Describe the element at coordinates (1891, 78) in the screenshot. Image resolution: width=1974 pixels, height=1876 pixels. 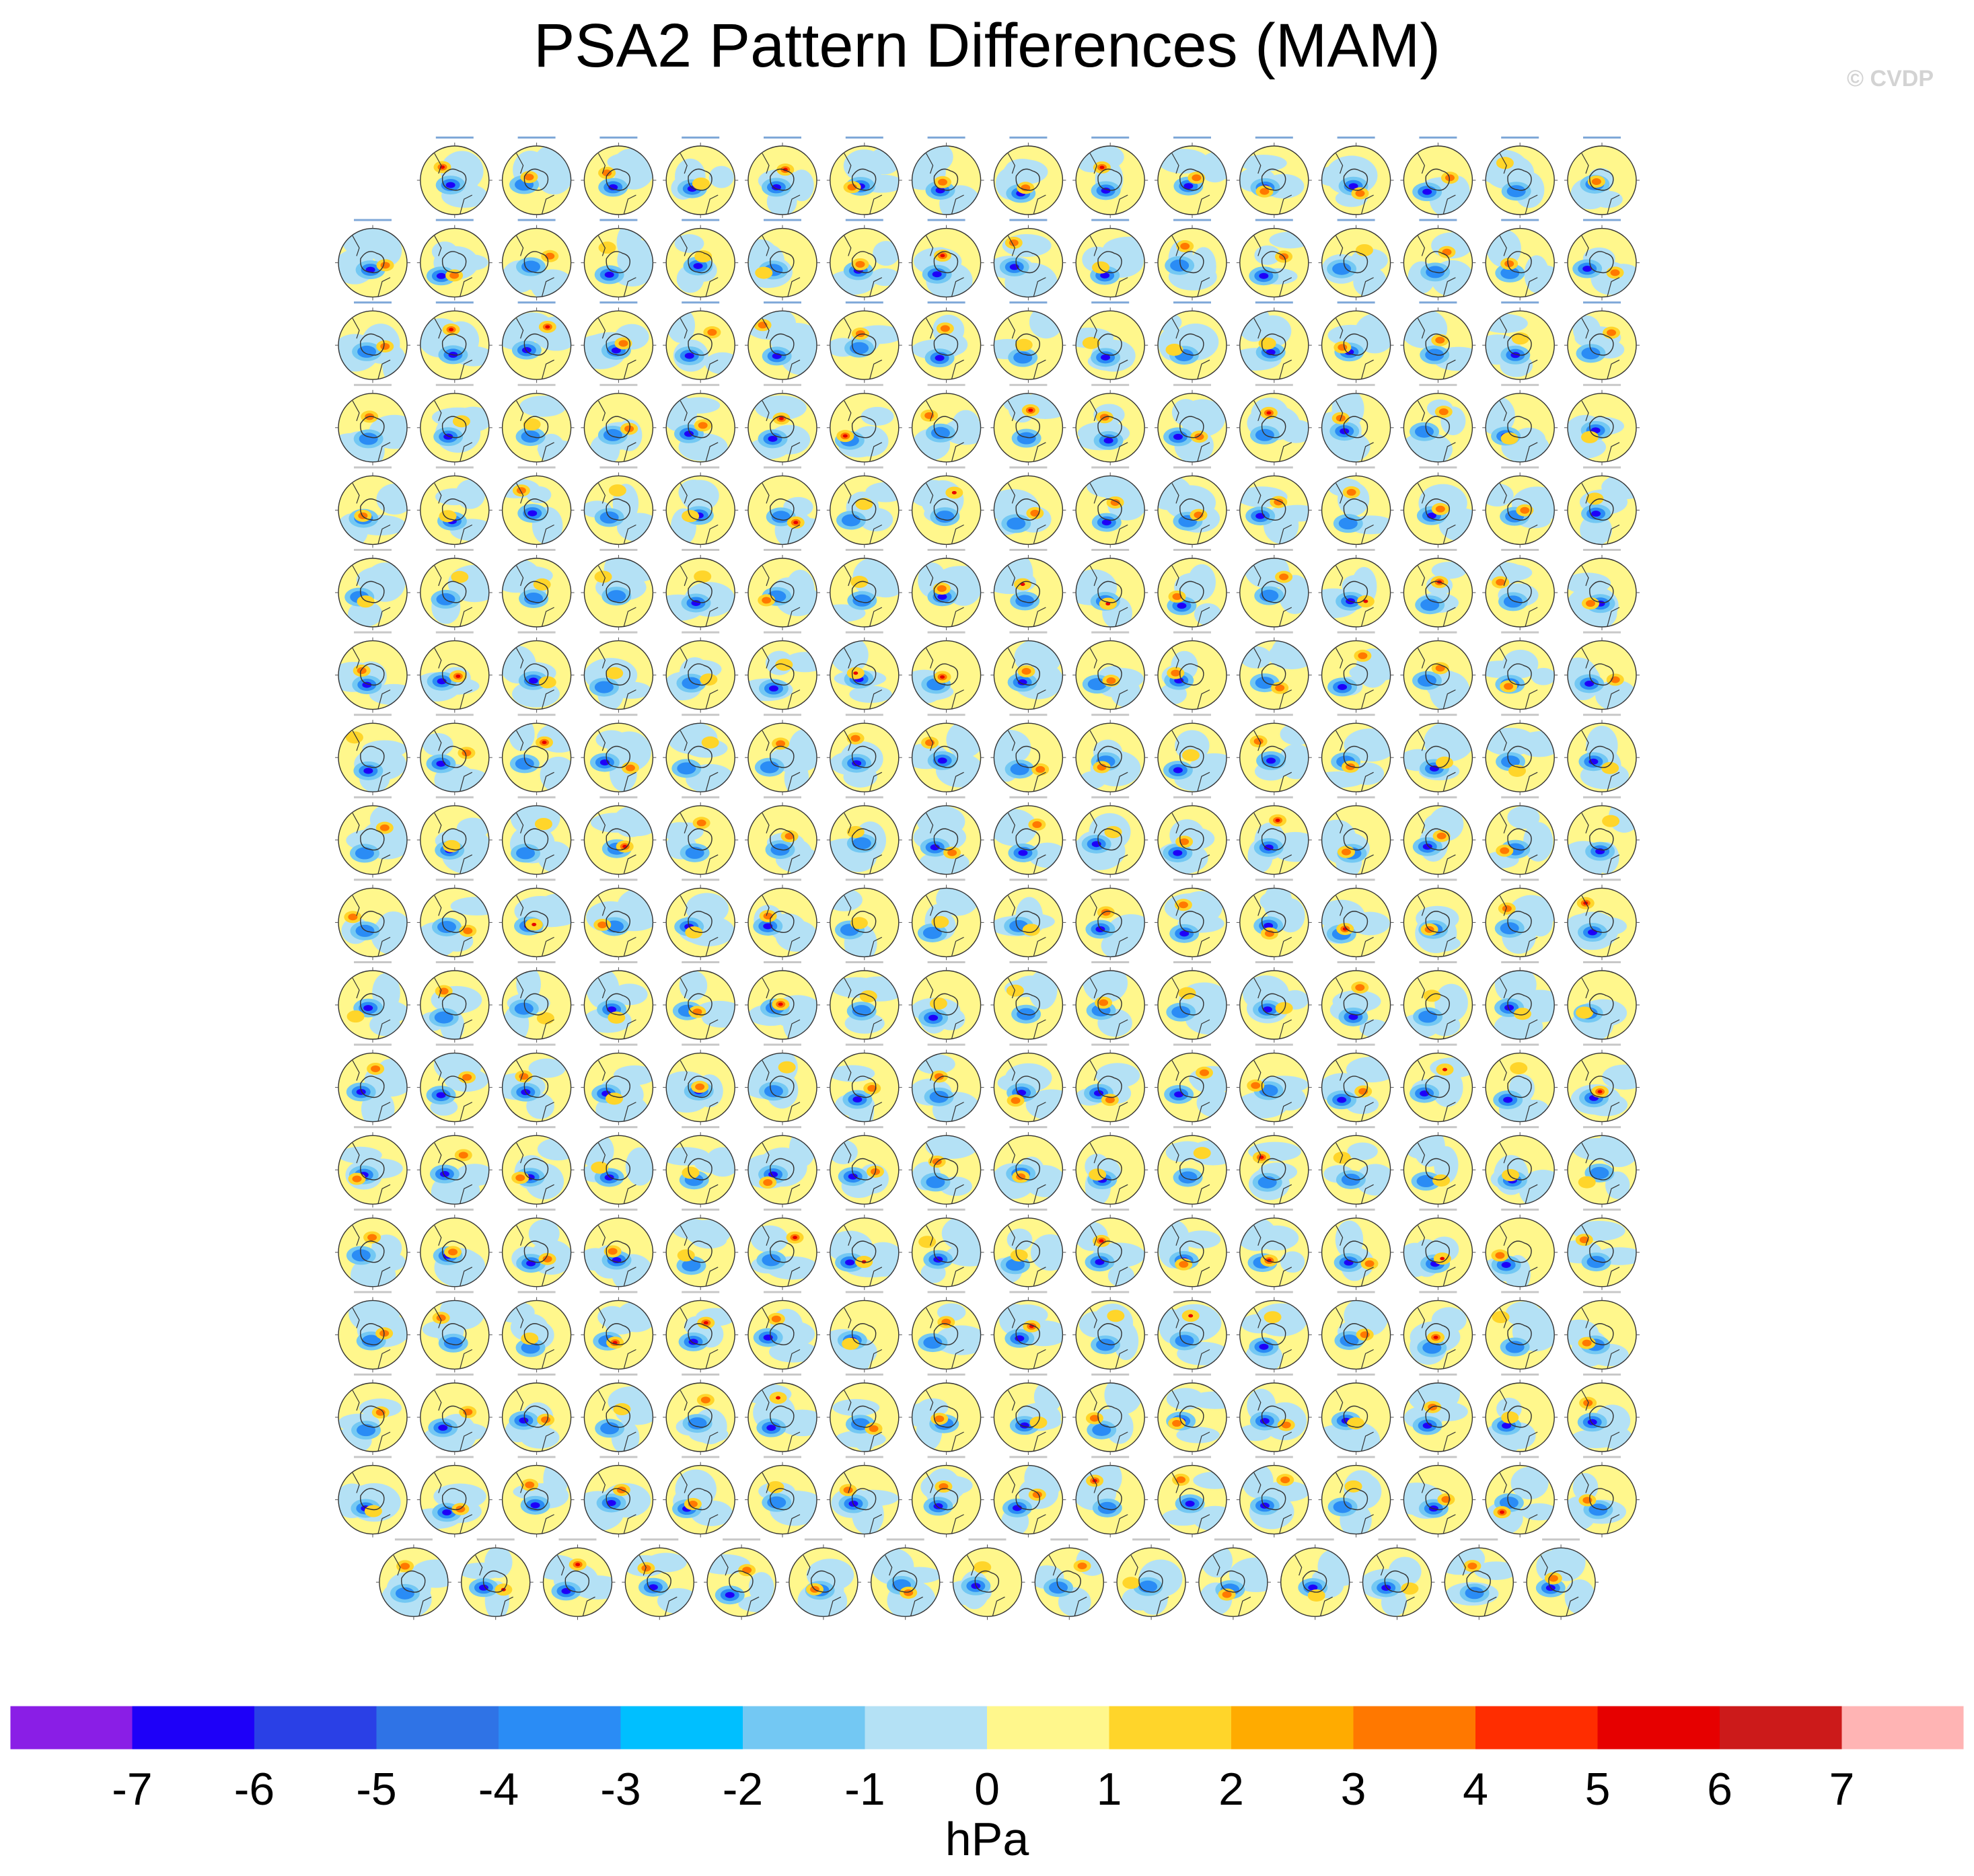
I see `cvdp-credit: © CVDP` at that location.